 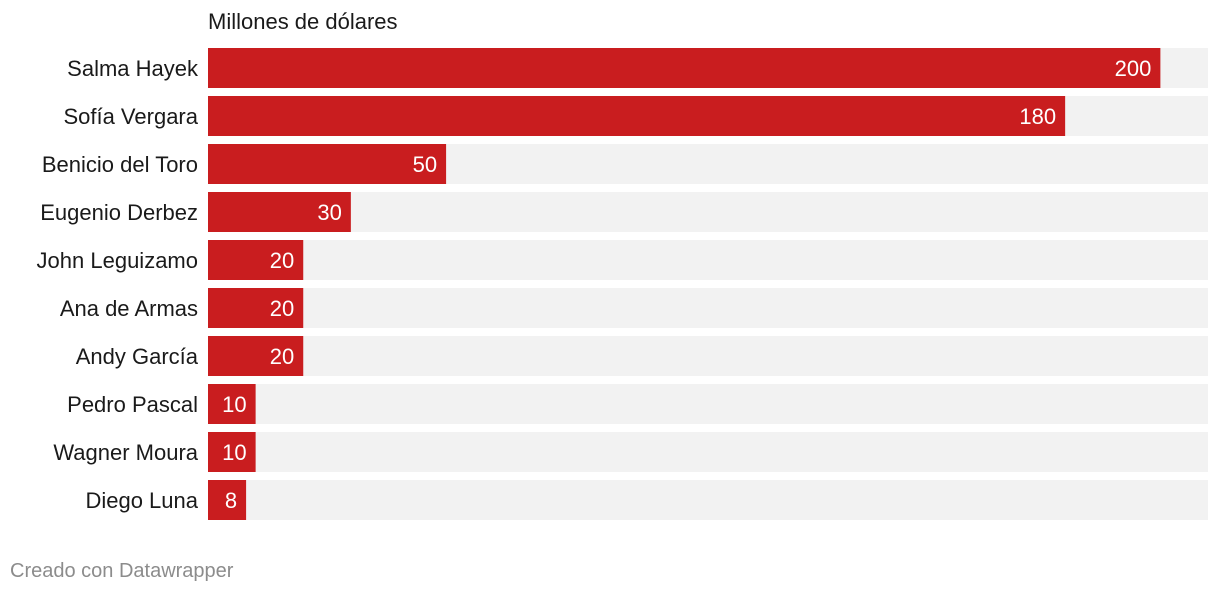 I want to click on bar-row: Salma Hayek 200, so click(x=637, y=68).